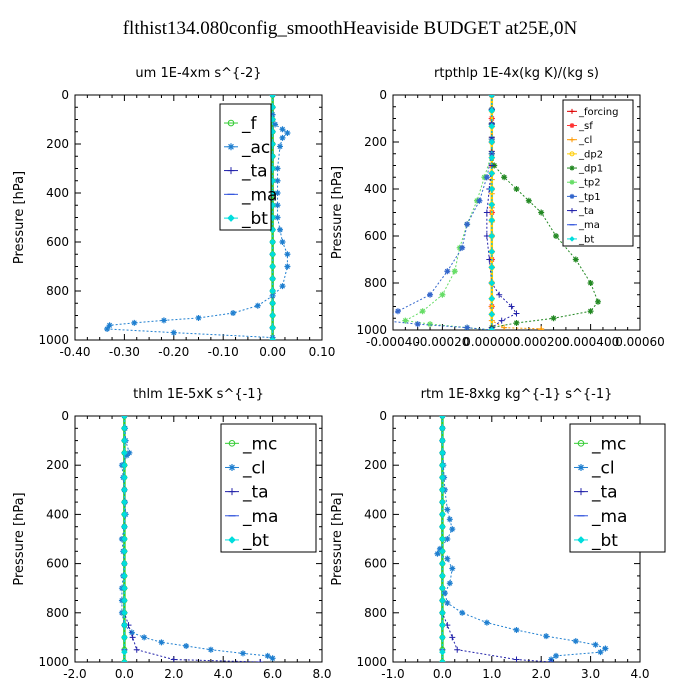 This screenshot has width=700, height=700. What do you see at coordinates (585, 126) in the screenshot?
I see `legend-label: _sf` at bounding box center [585, 126].